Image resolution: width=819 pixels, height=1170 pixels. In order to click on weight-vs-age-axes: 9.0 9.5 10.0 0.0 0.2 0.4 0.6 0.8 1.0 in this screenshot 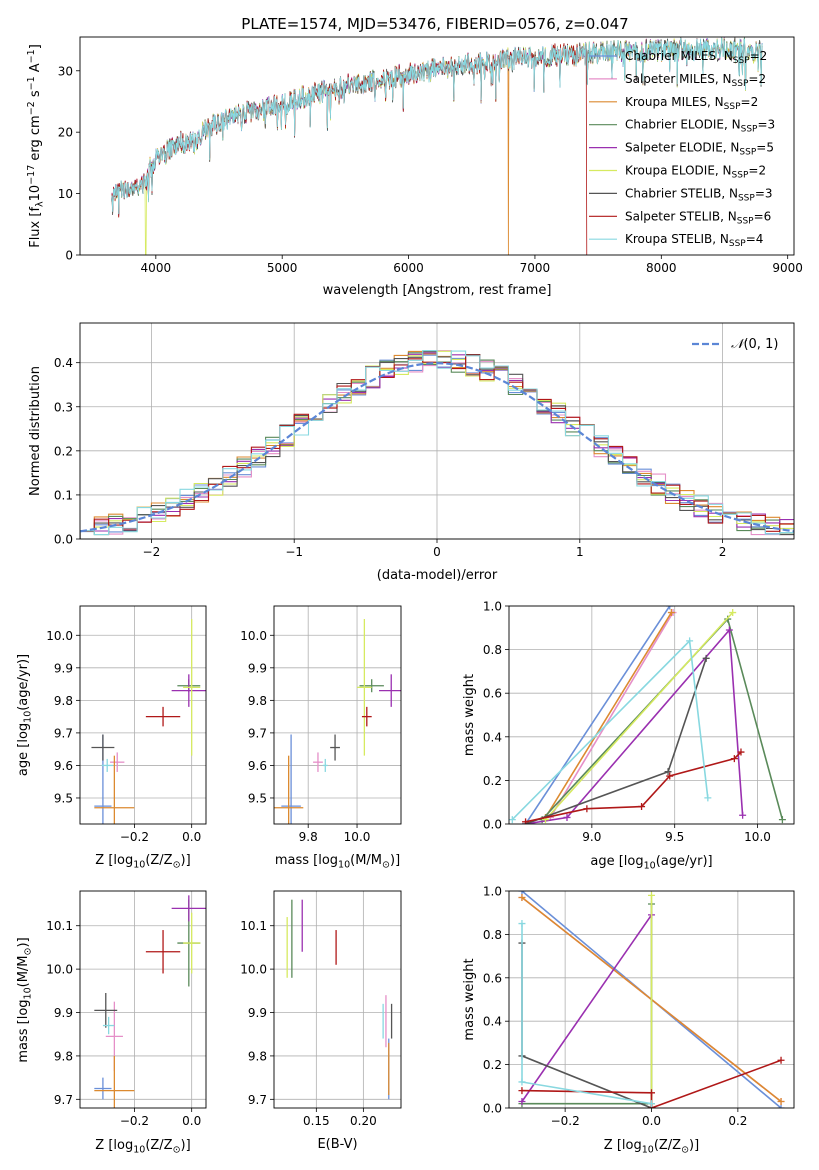, I will do `click(638, 722)`.